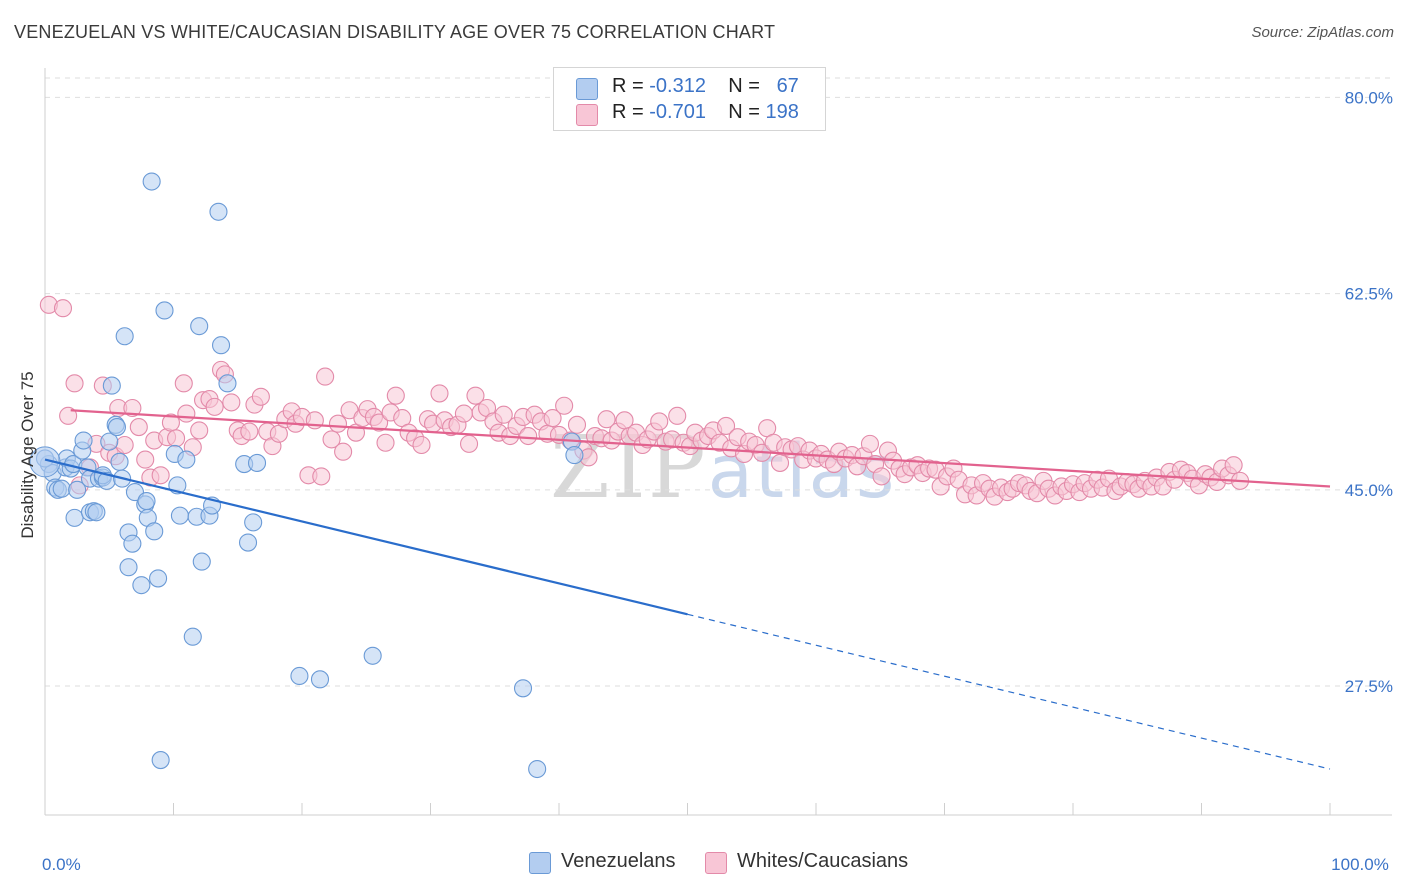 The height and width of the screenshot is (892, 1406). I want to click on y-axis-title: Disability Age Over 75, so click(27, 454).